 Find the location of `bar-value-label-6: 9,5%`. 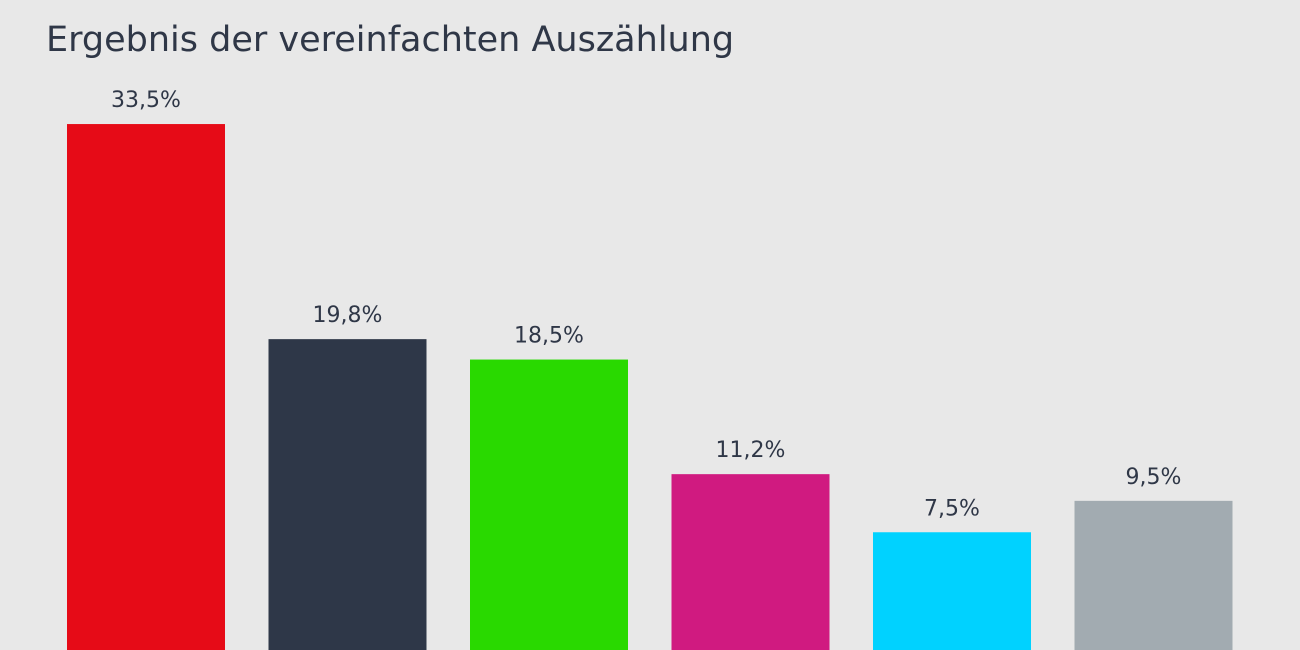

bar-value-label-6: 9,5% is located at coordinates (1154, 477).